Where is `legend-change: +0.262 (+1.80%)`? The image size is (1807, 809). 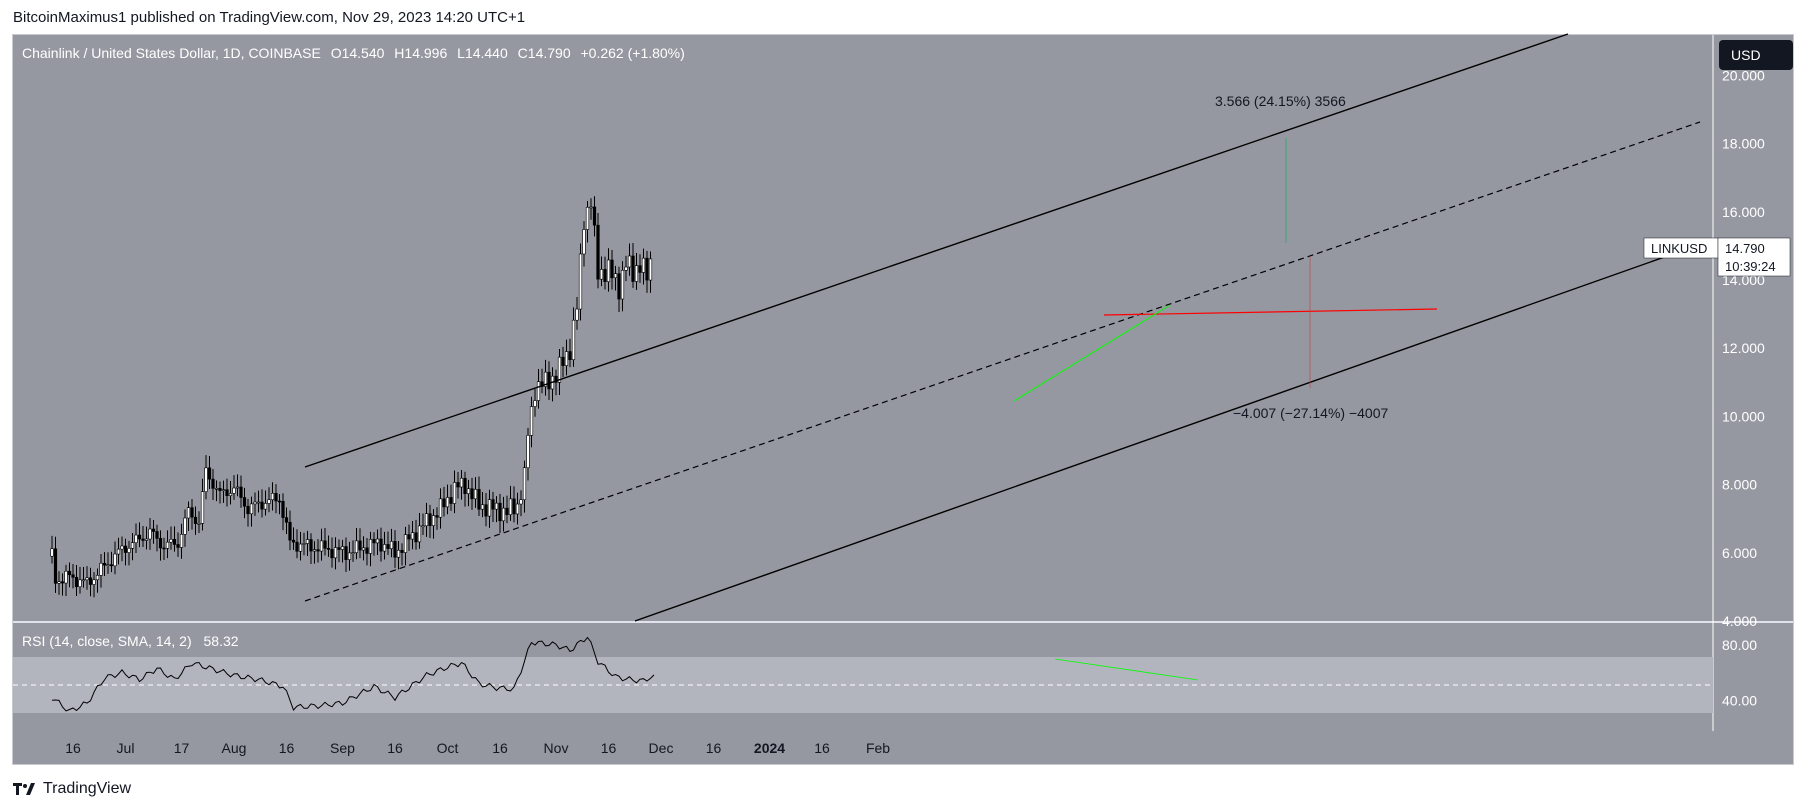
legend-change: +0.262 (+1.80%) is located at coordinates (632, 53).